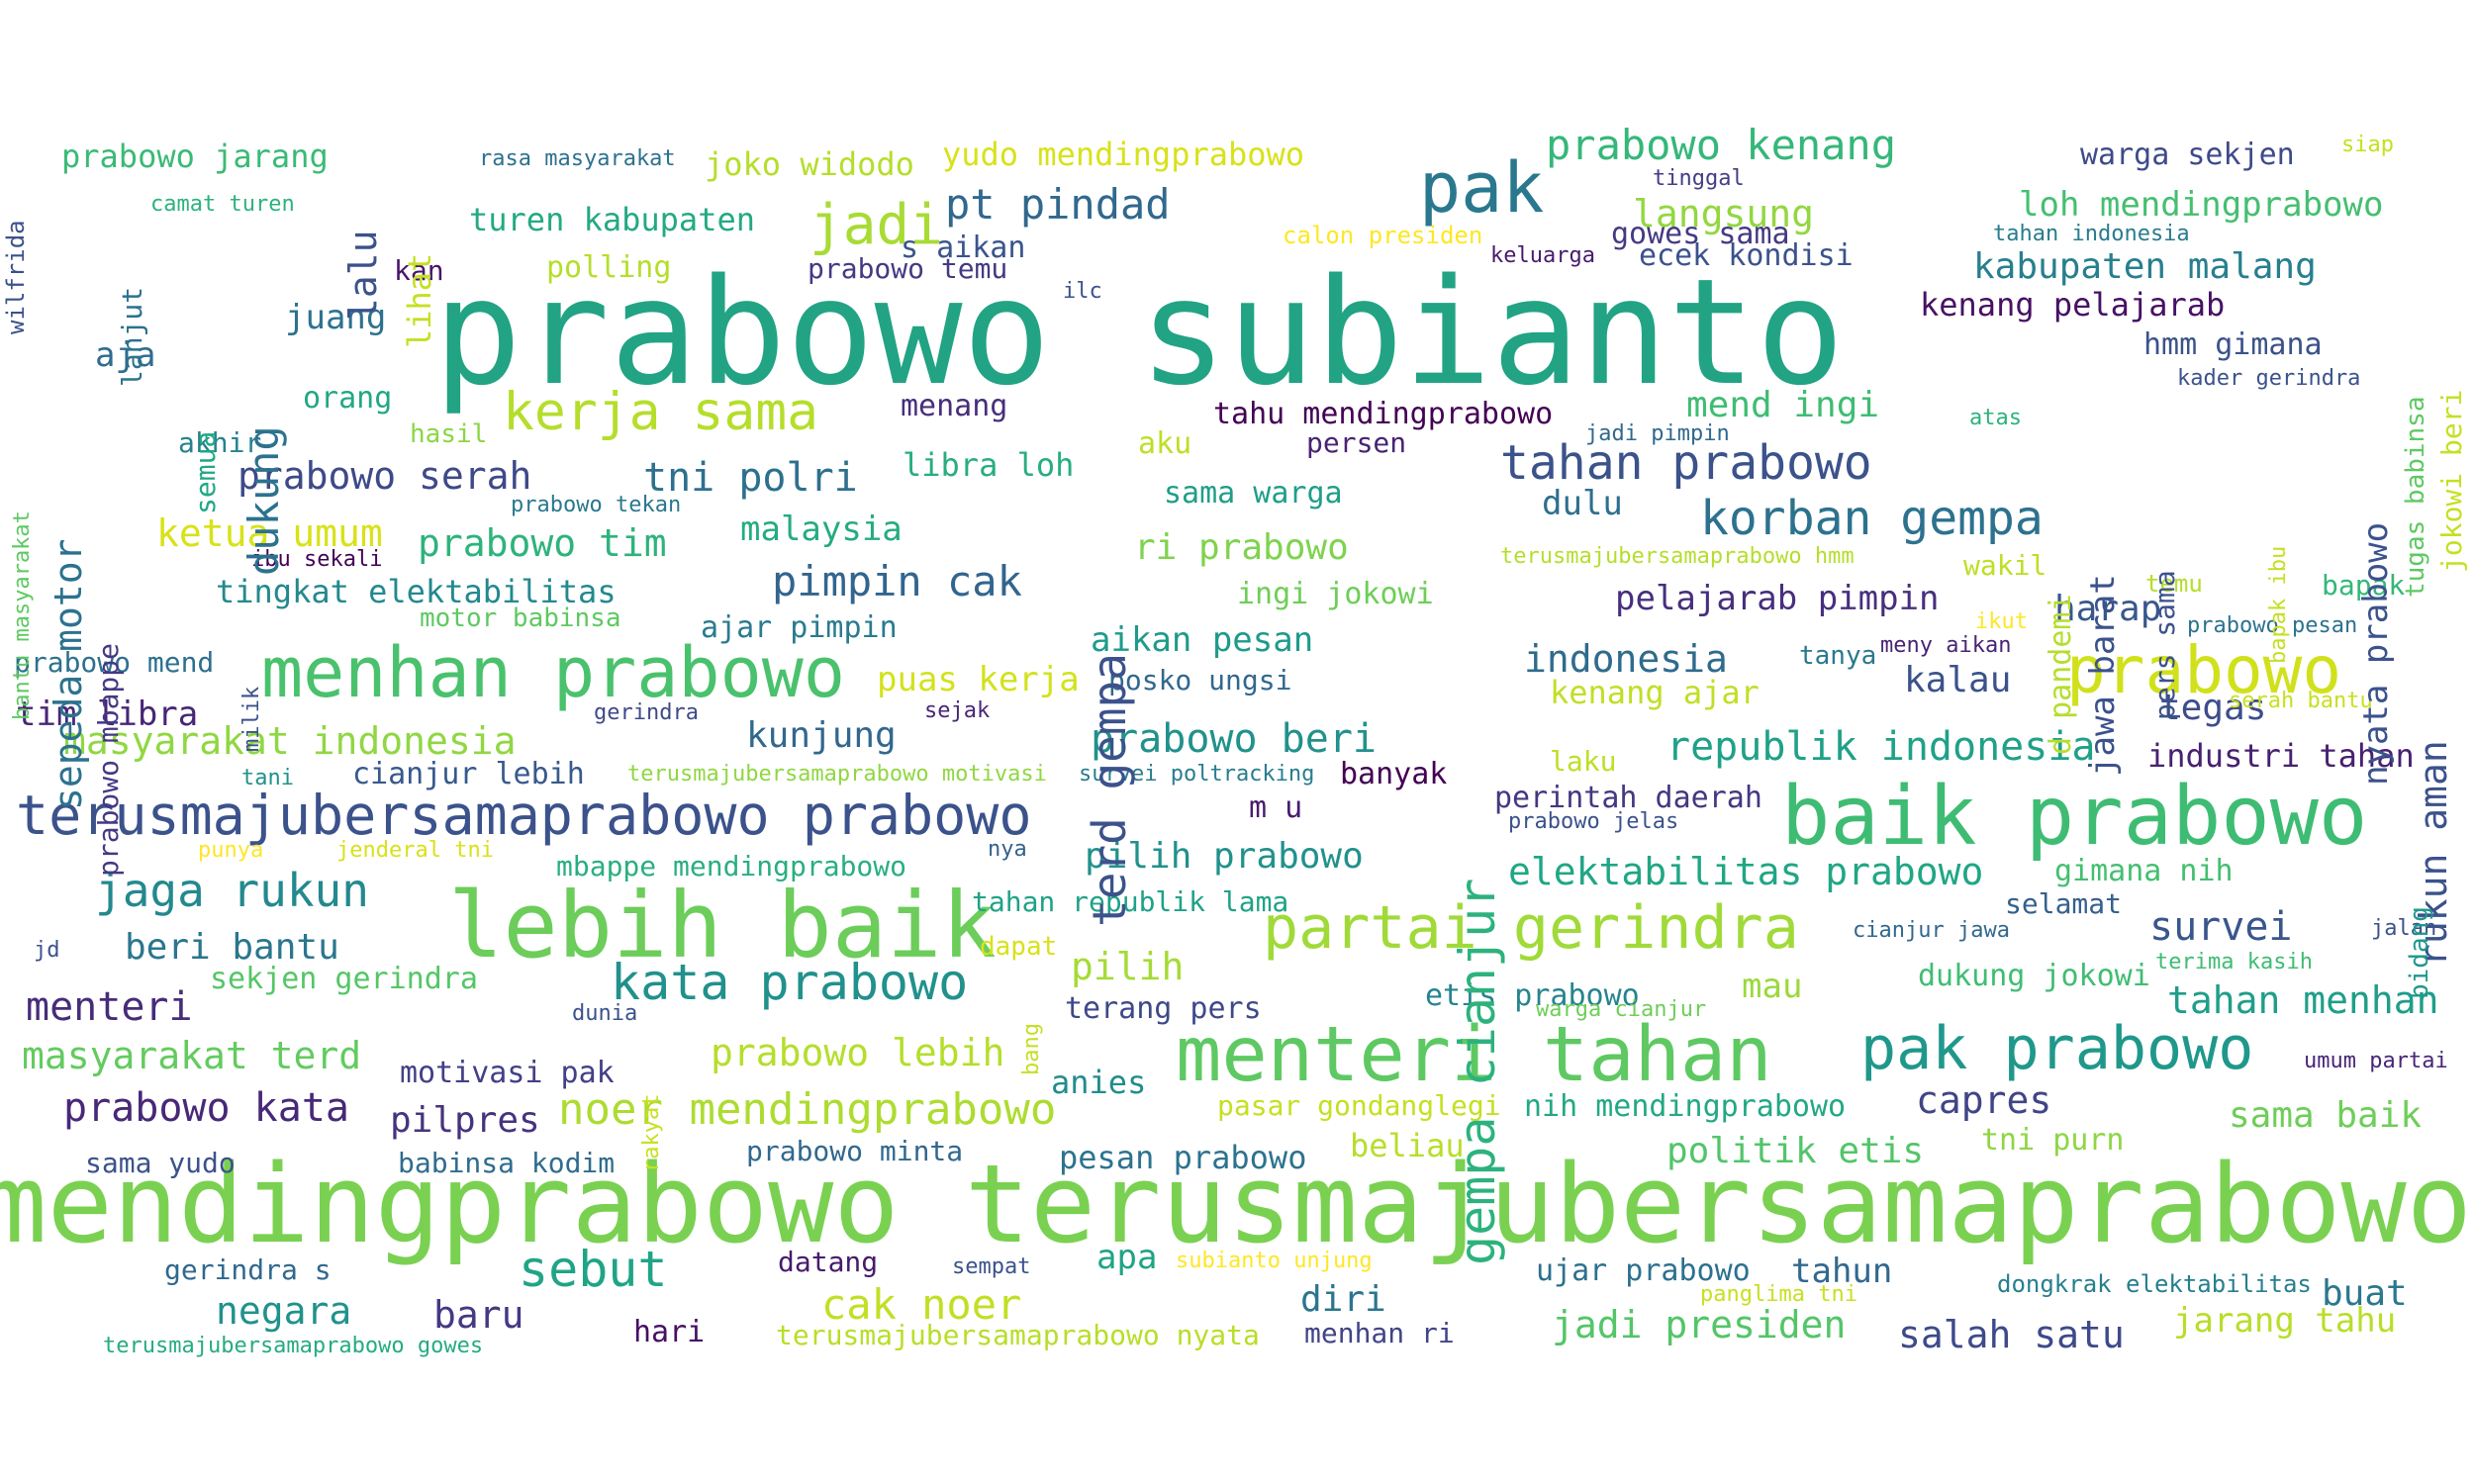  Describe the element at coordinates (2213, 708) in the screenshot. I see `word: tegas` at that location.